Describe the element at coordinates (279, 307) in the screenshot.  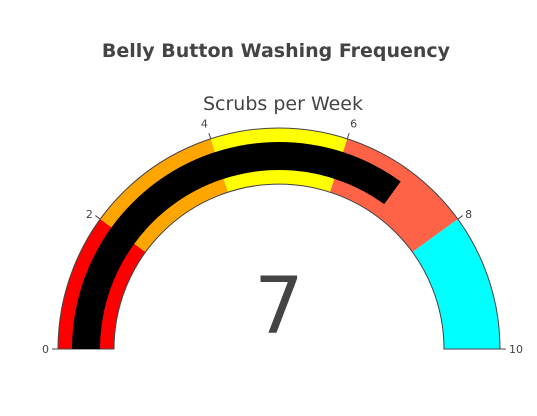
I see `gauge-value-label: 7` at that location.